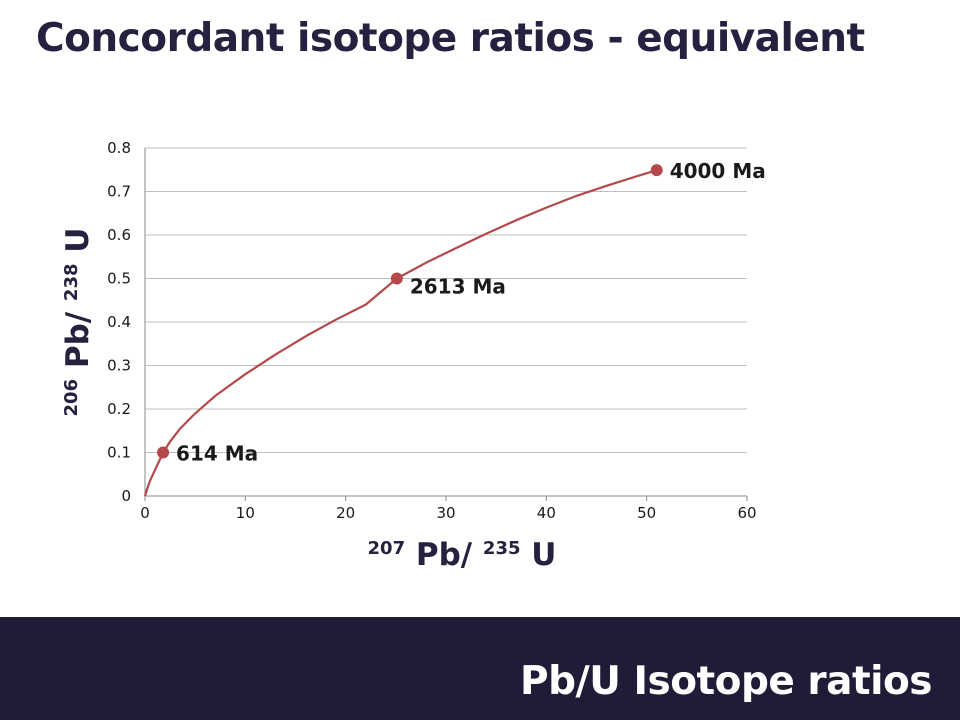 Image resolution: width=960 pixels, height=720 pixels. I want to click on y-label-sup2: 238, so click(71, 283).